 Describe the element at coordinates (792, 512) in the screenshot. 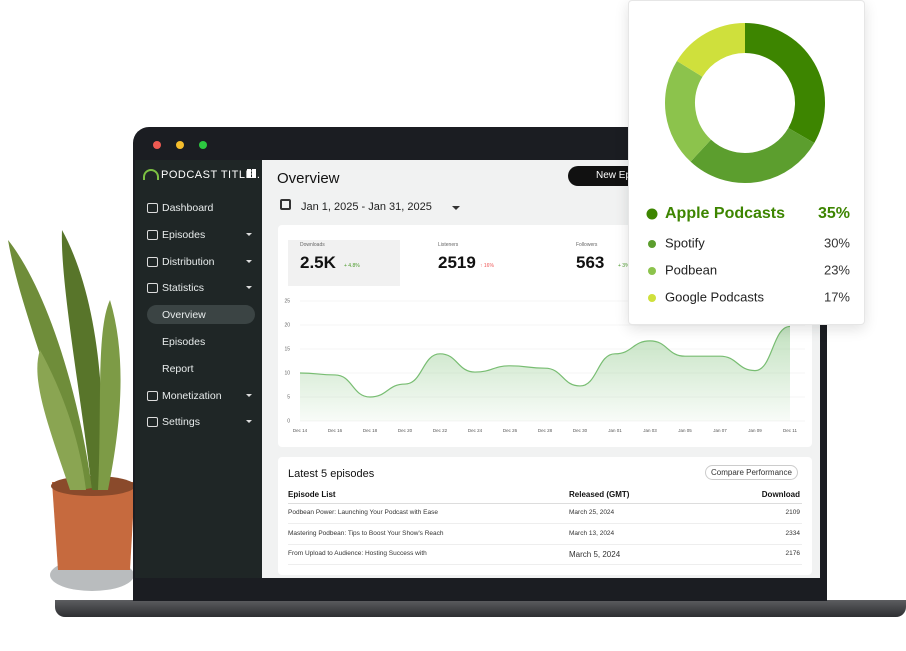

I see `table-cell: 2109` at that location.